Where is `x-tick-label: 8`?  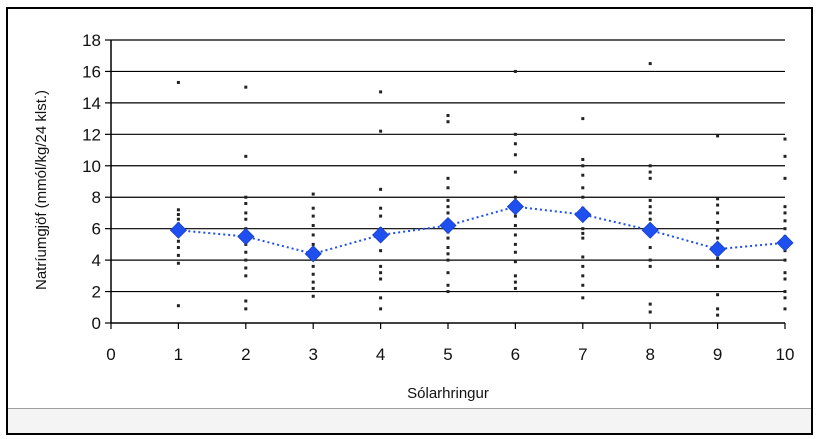 x-tick-label: 8 is located at coordinates (649, 354).